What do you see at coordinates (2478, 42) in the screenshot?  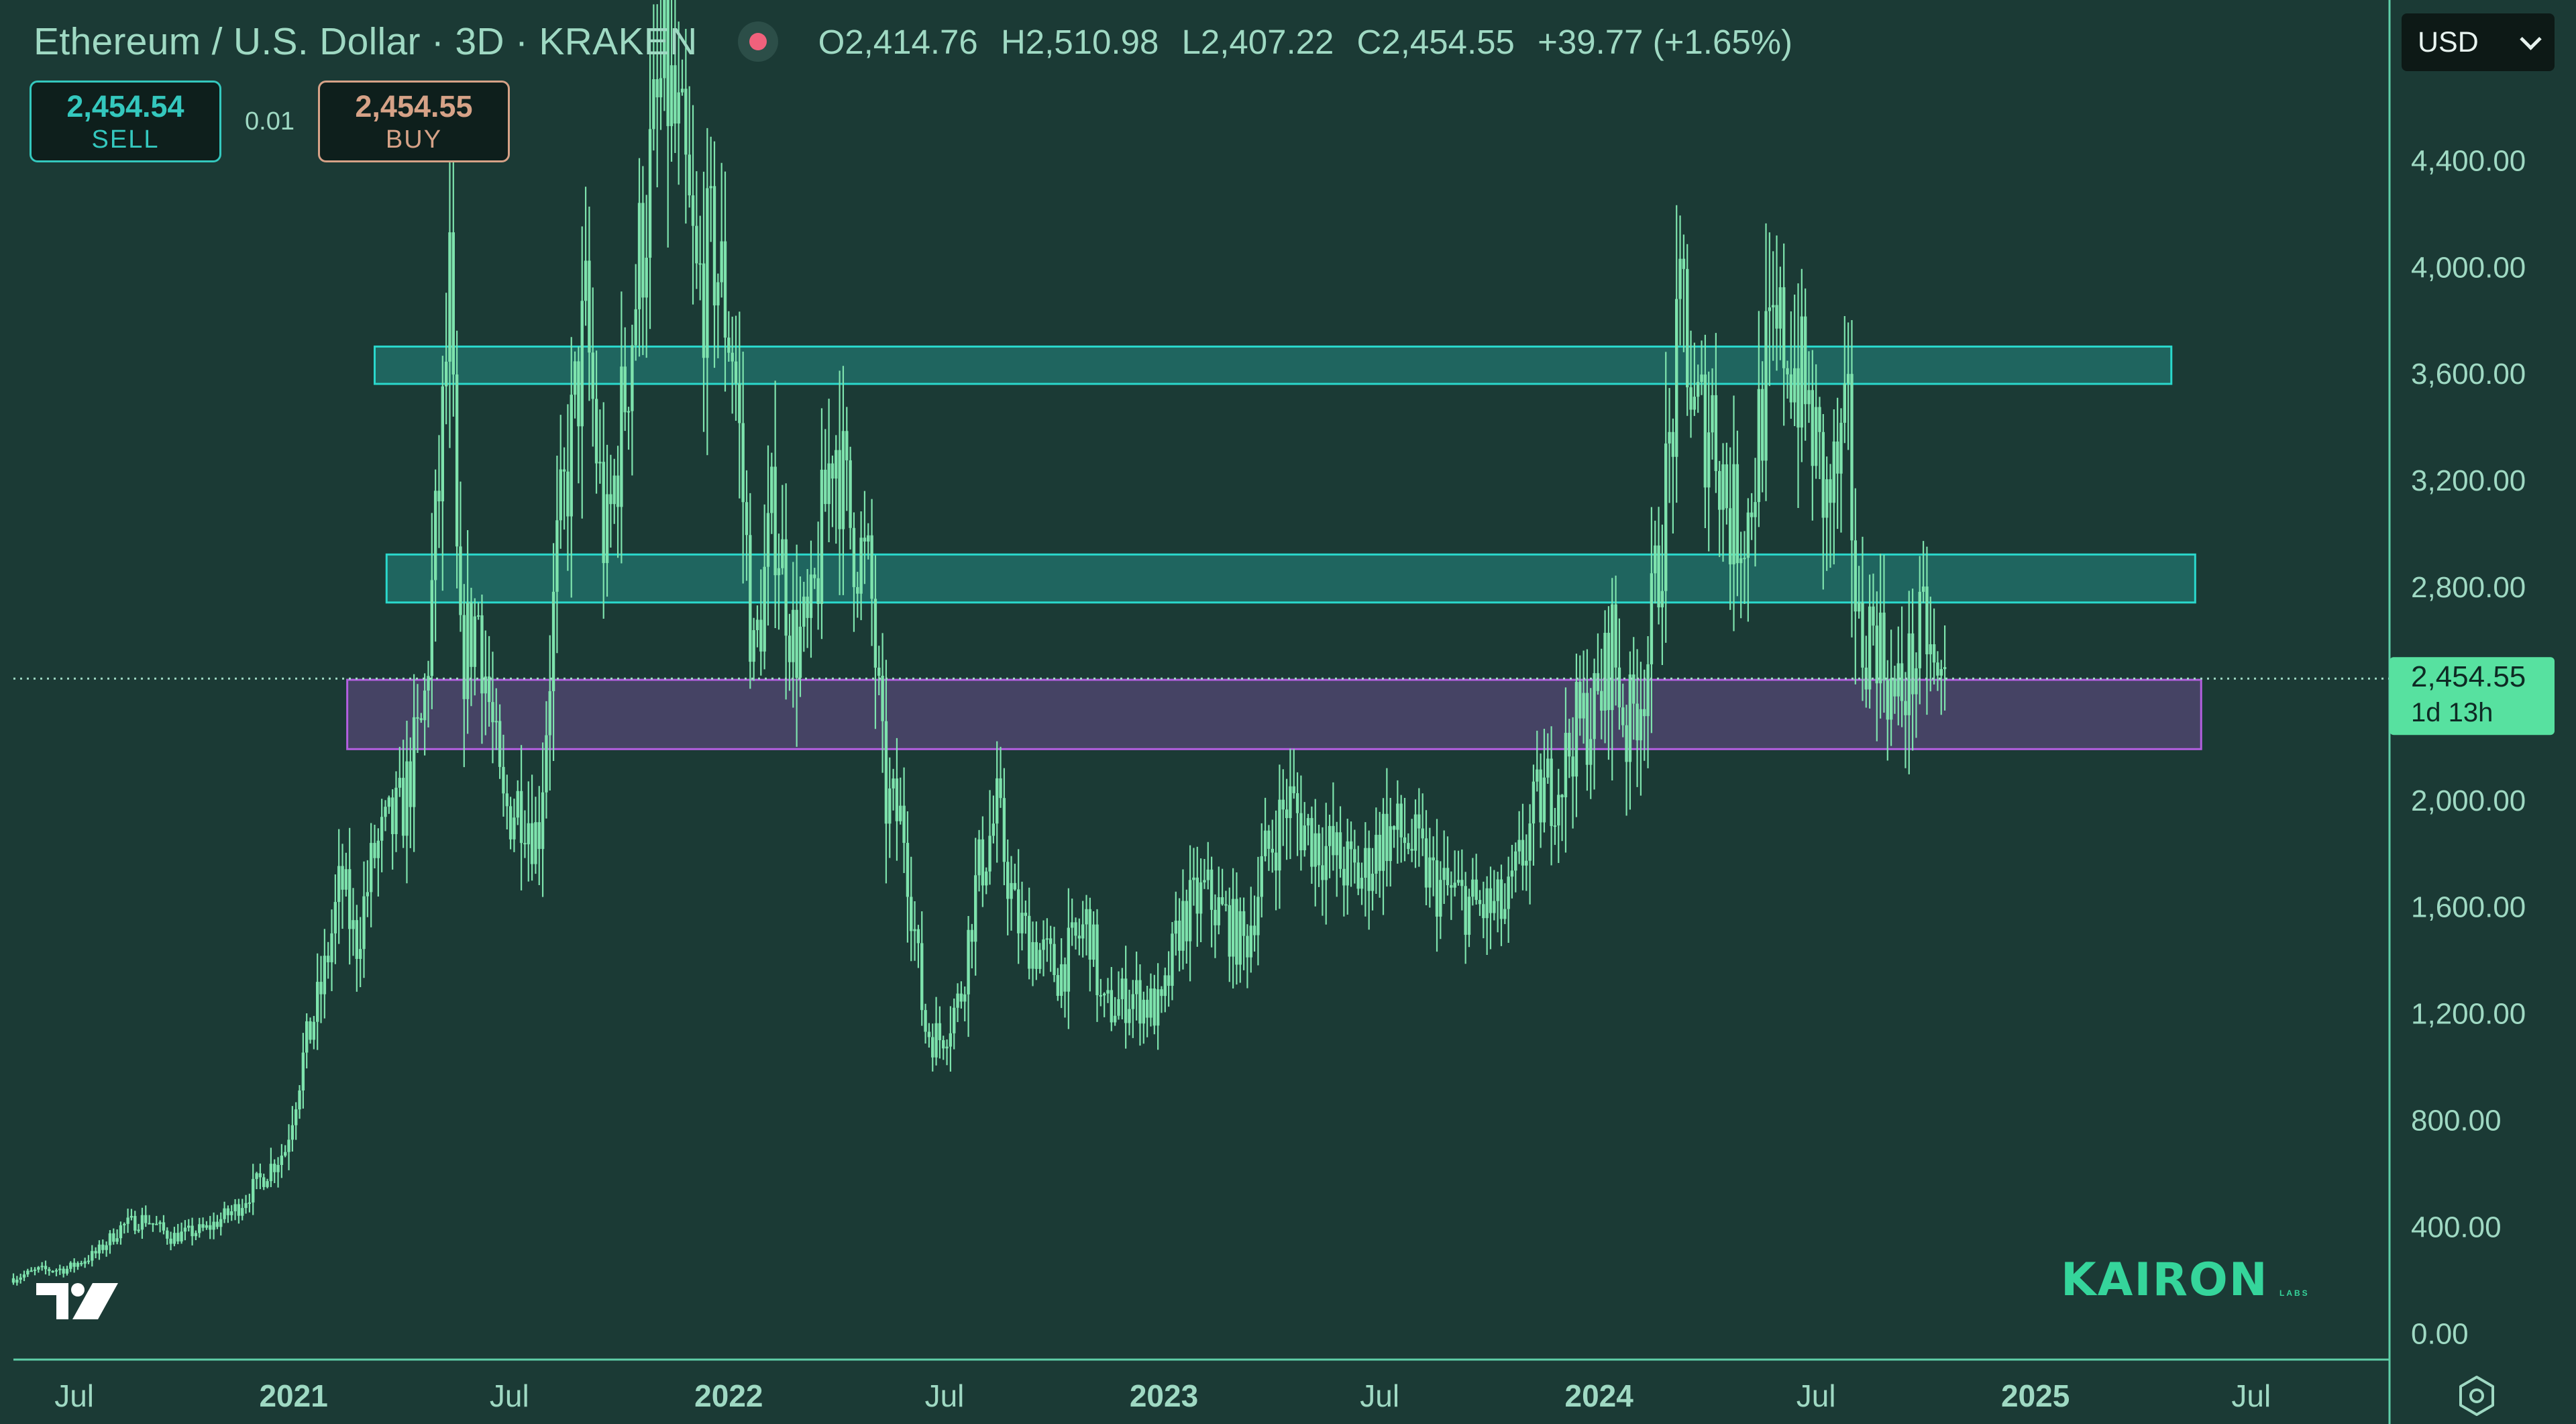 I see `currency-selector: USD` at bounding box center [2478, 42].